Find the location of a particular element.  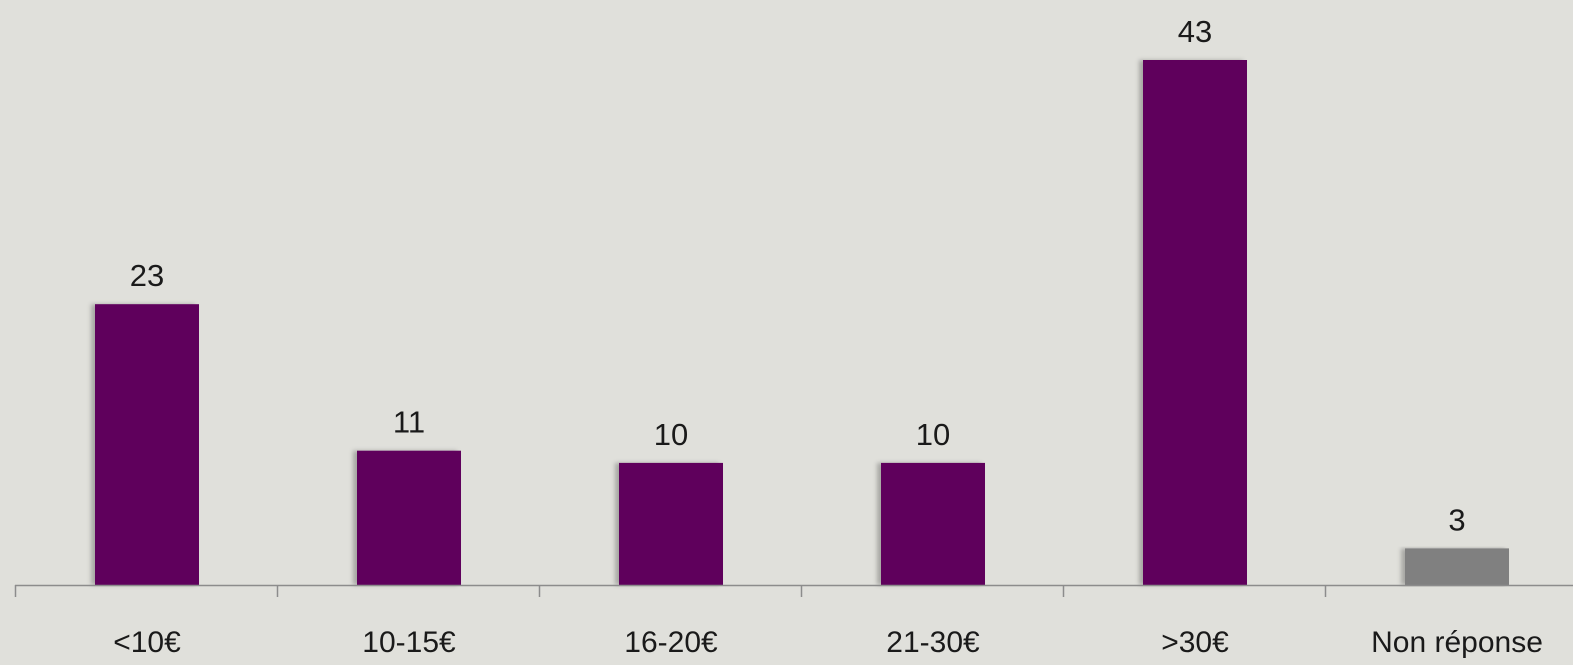

tick-label-3: 21-30€ is located at coordinates (933, 642).